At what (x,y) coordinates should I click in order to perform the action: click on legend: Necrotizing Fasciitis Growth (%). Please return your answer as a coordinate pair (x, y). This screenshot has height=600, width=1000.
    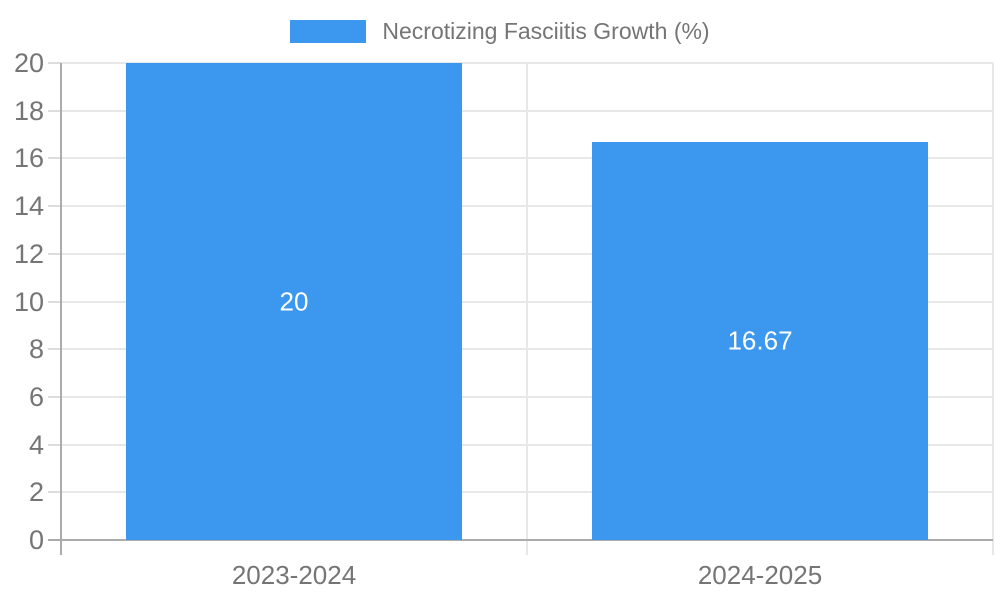
    Looking at the image, I should click on (500, 31).